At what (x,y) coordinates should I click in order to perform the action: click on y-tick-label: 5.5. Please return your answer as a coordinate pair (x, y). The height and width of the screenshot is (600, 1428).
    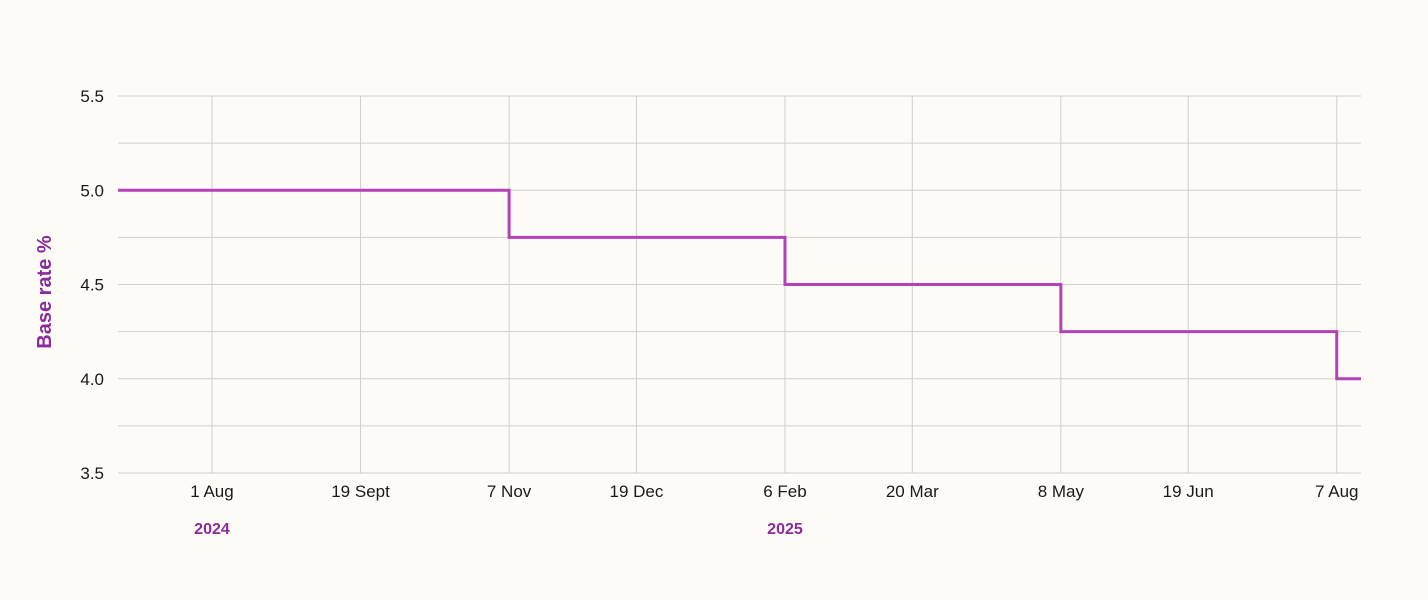
    Looking at the image, I should click on (92, 96).